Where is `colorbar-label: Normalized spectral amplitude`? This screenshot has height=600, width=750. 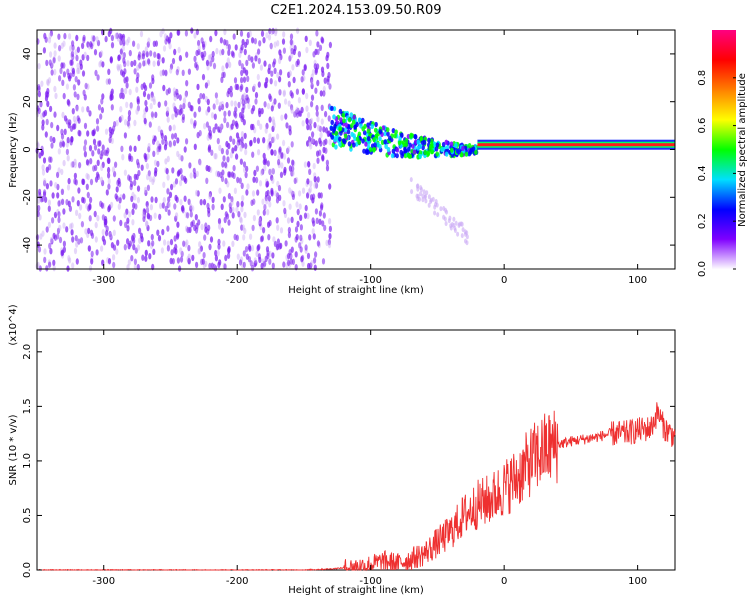 colorbar-label: Normalized spectral amplitude is located at coordinates (742, 150).